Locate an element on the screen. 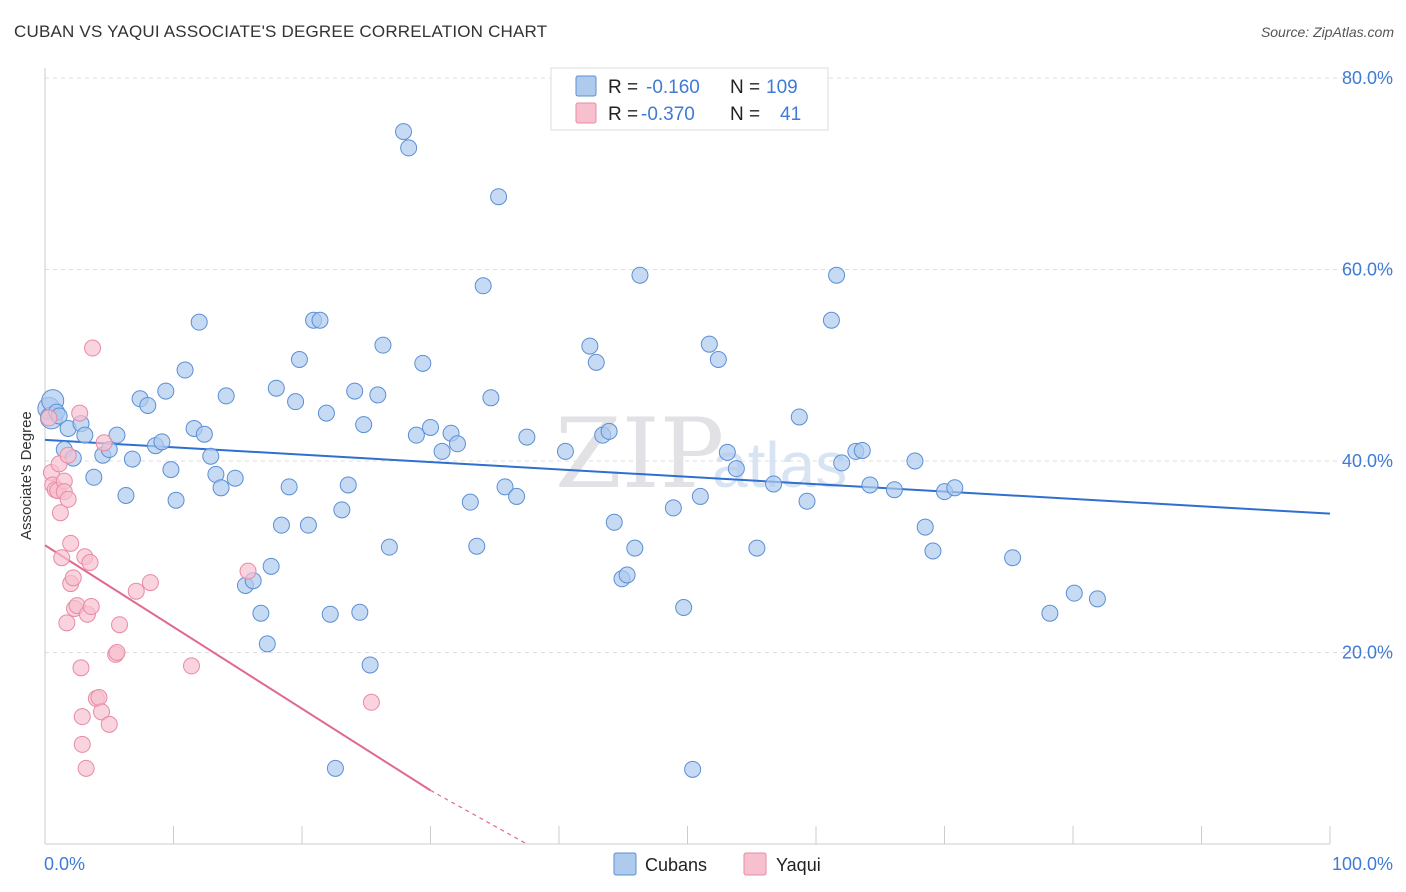  bottom-legend-label-cubans: Cubans is located at coordinates (676, 865).